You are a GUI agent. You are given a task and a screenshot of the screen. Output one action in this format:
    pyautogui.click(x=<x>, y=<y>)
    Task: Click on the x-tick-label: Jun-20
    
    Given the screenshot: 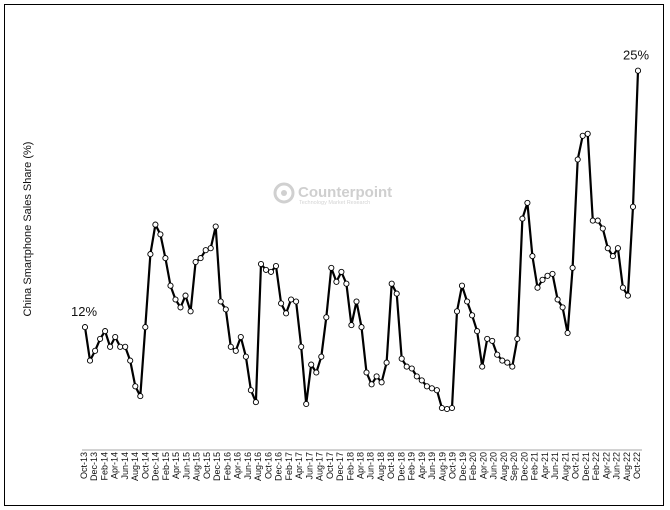 What is the action you would take?
    pyautogui.click(x=494, y=466)
    